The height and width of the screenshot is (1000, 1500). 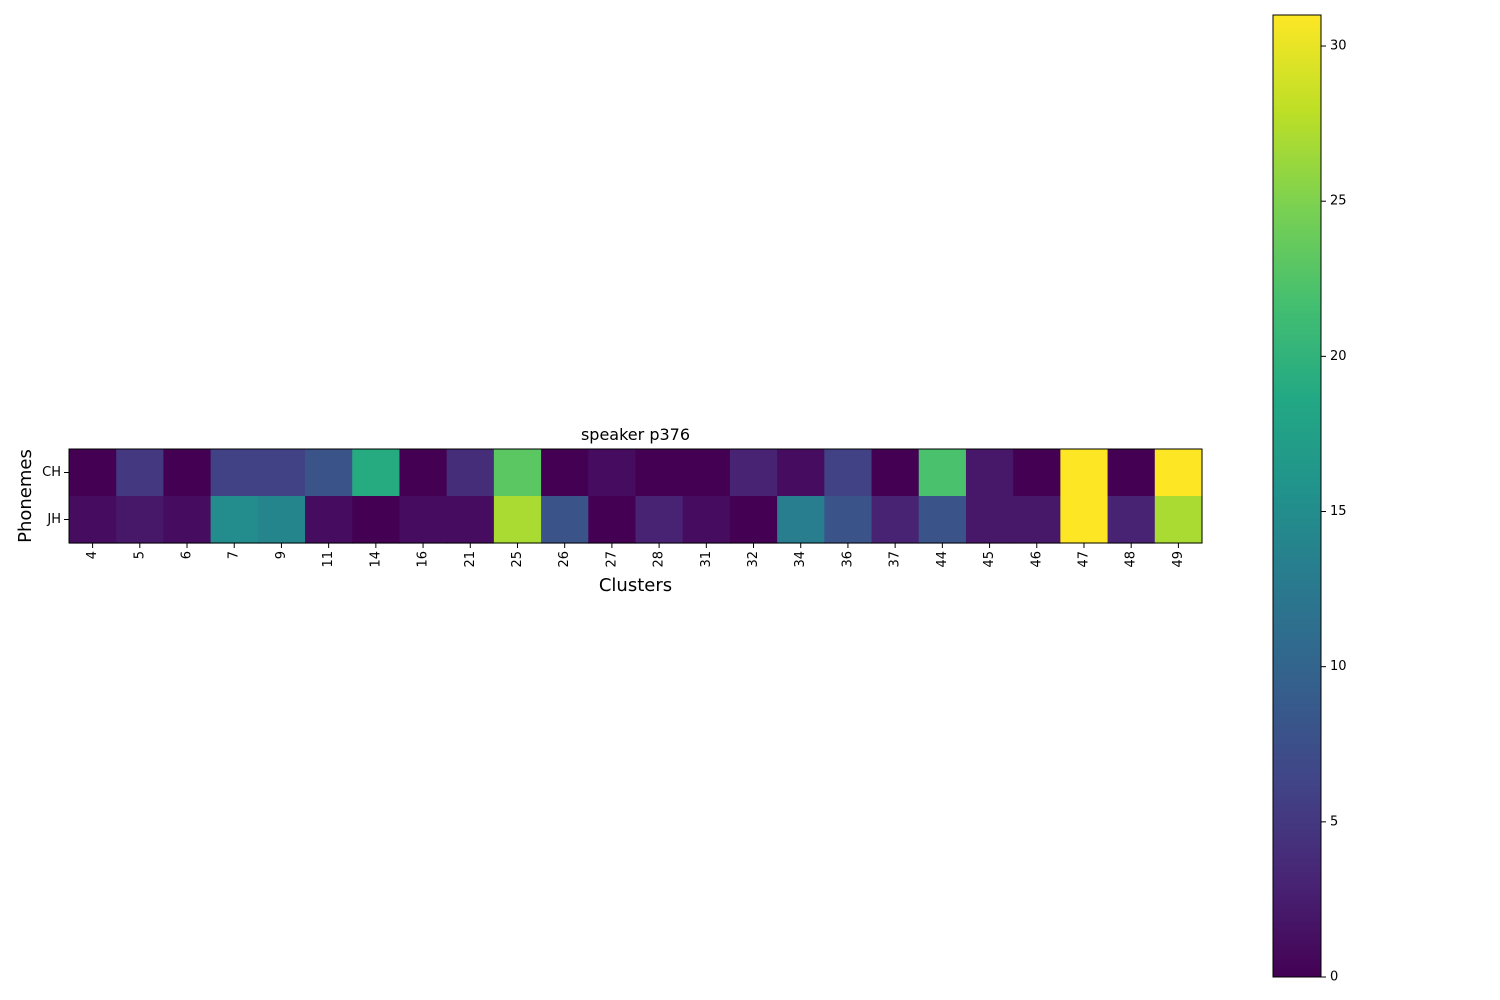 What do you see at coordinates (564, 559) in the screenshot?
I see `x-tick-label: 26` at bounding box center [564, 559].